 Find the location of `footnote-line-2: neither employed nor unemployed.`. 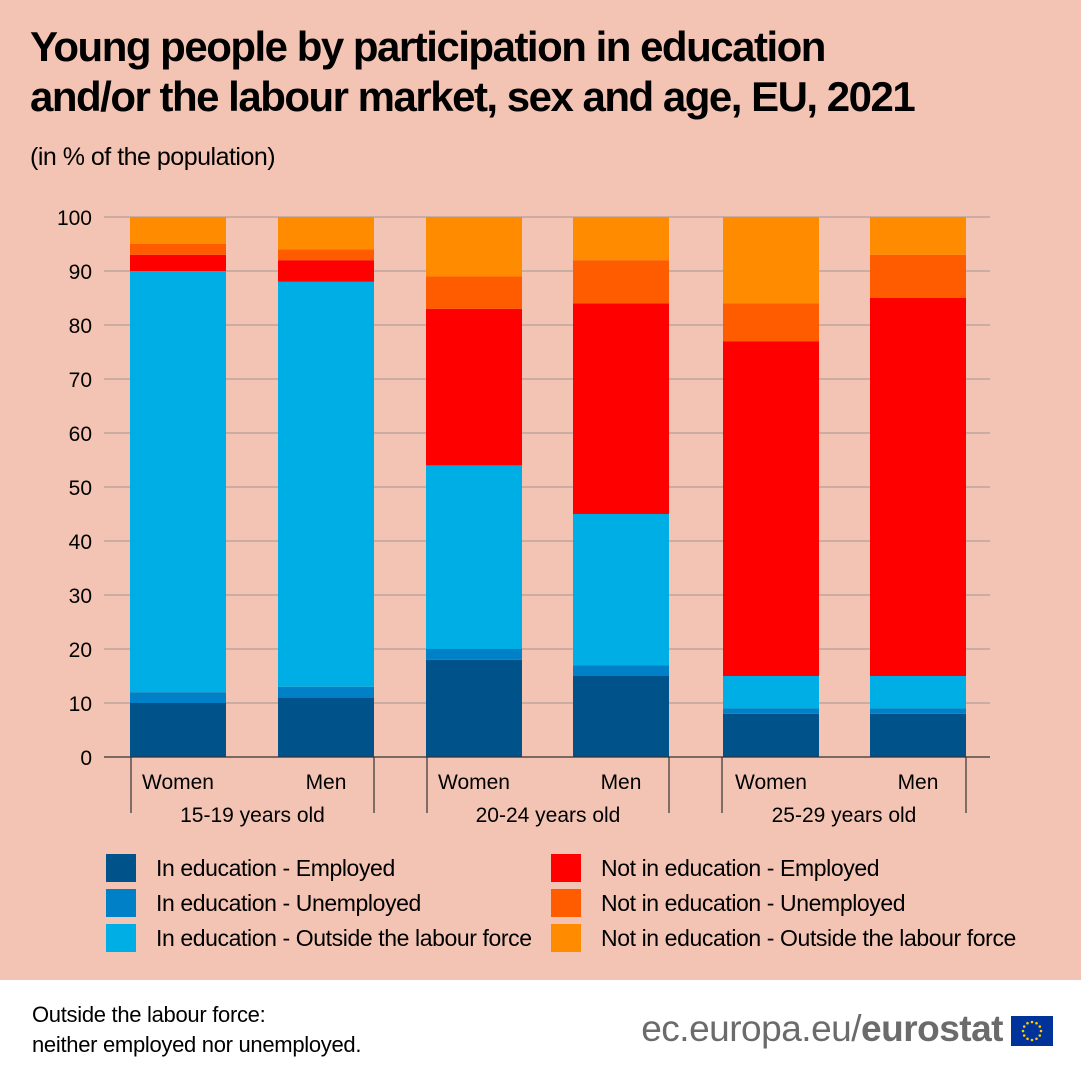

footnote-line-2: neither employed nor unemployed. is located at coordinates (197, 1044).